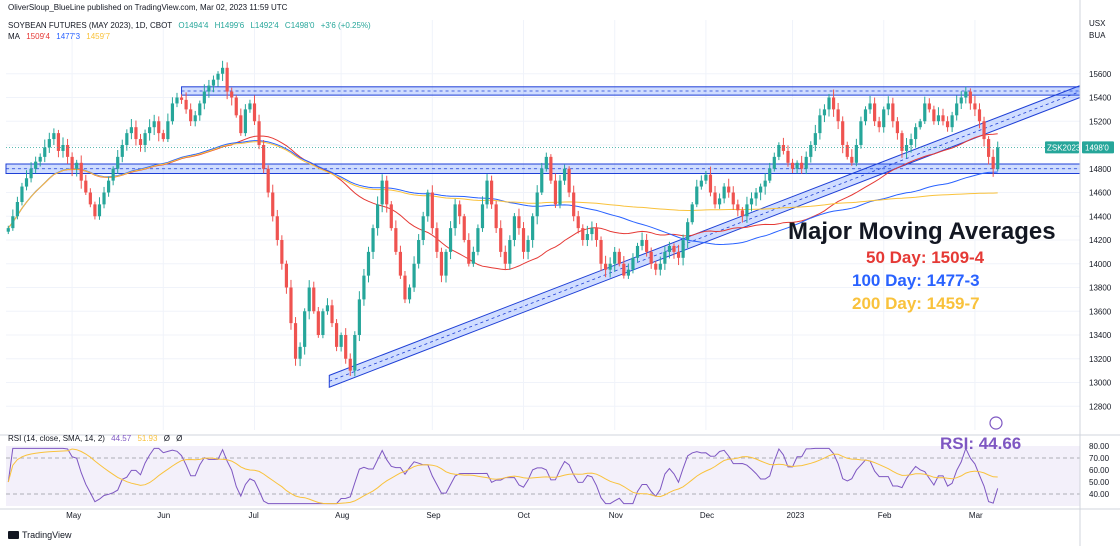 This screenshot has width=1120, height=546. What do you see at coordinates (73, 515) in the screenshot?
I see `time-tick-label: May` at bounding box center [73, 515].